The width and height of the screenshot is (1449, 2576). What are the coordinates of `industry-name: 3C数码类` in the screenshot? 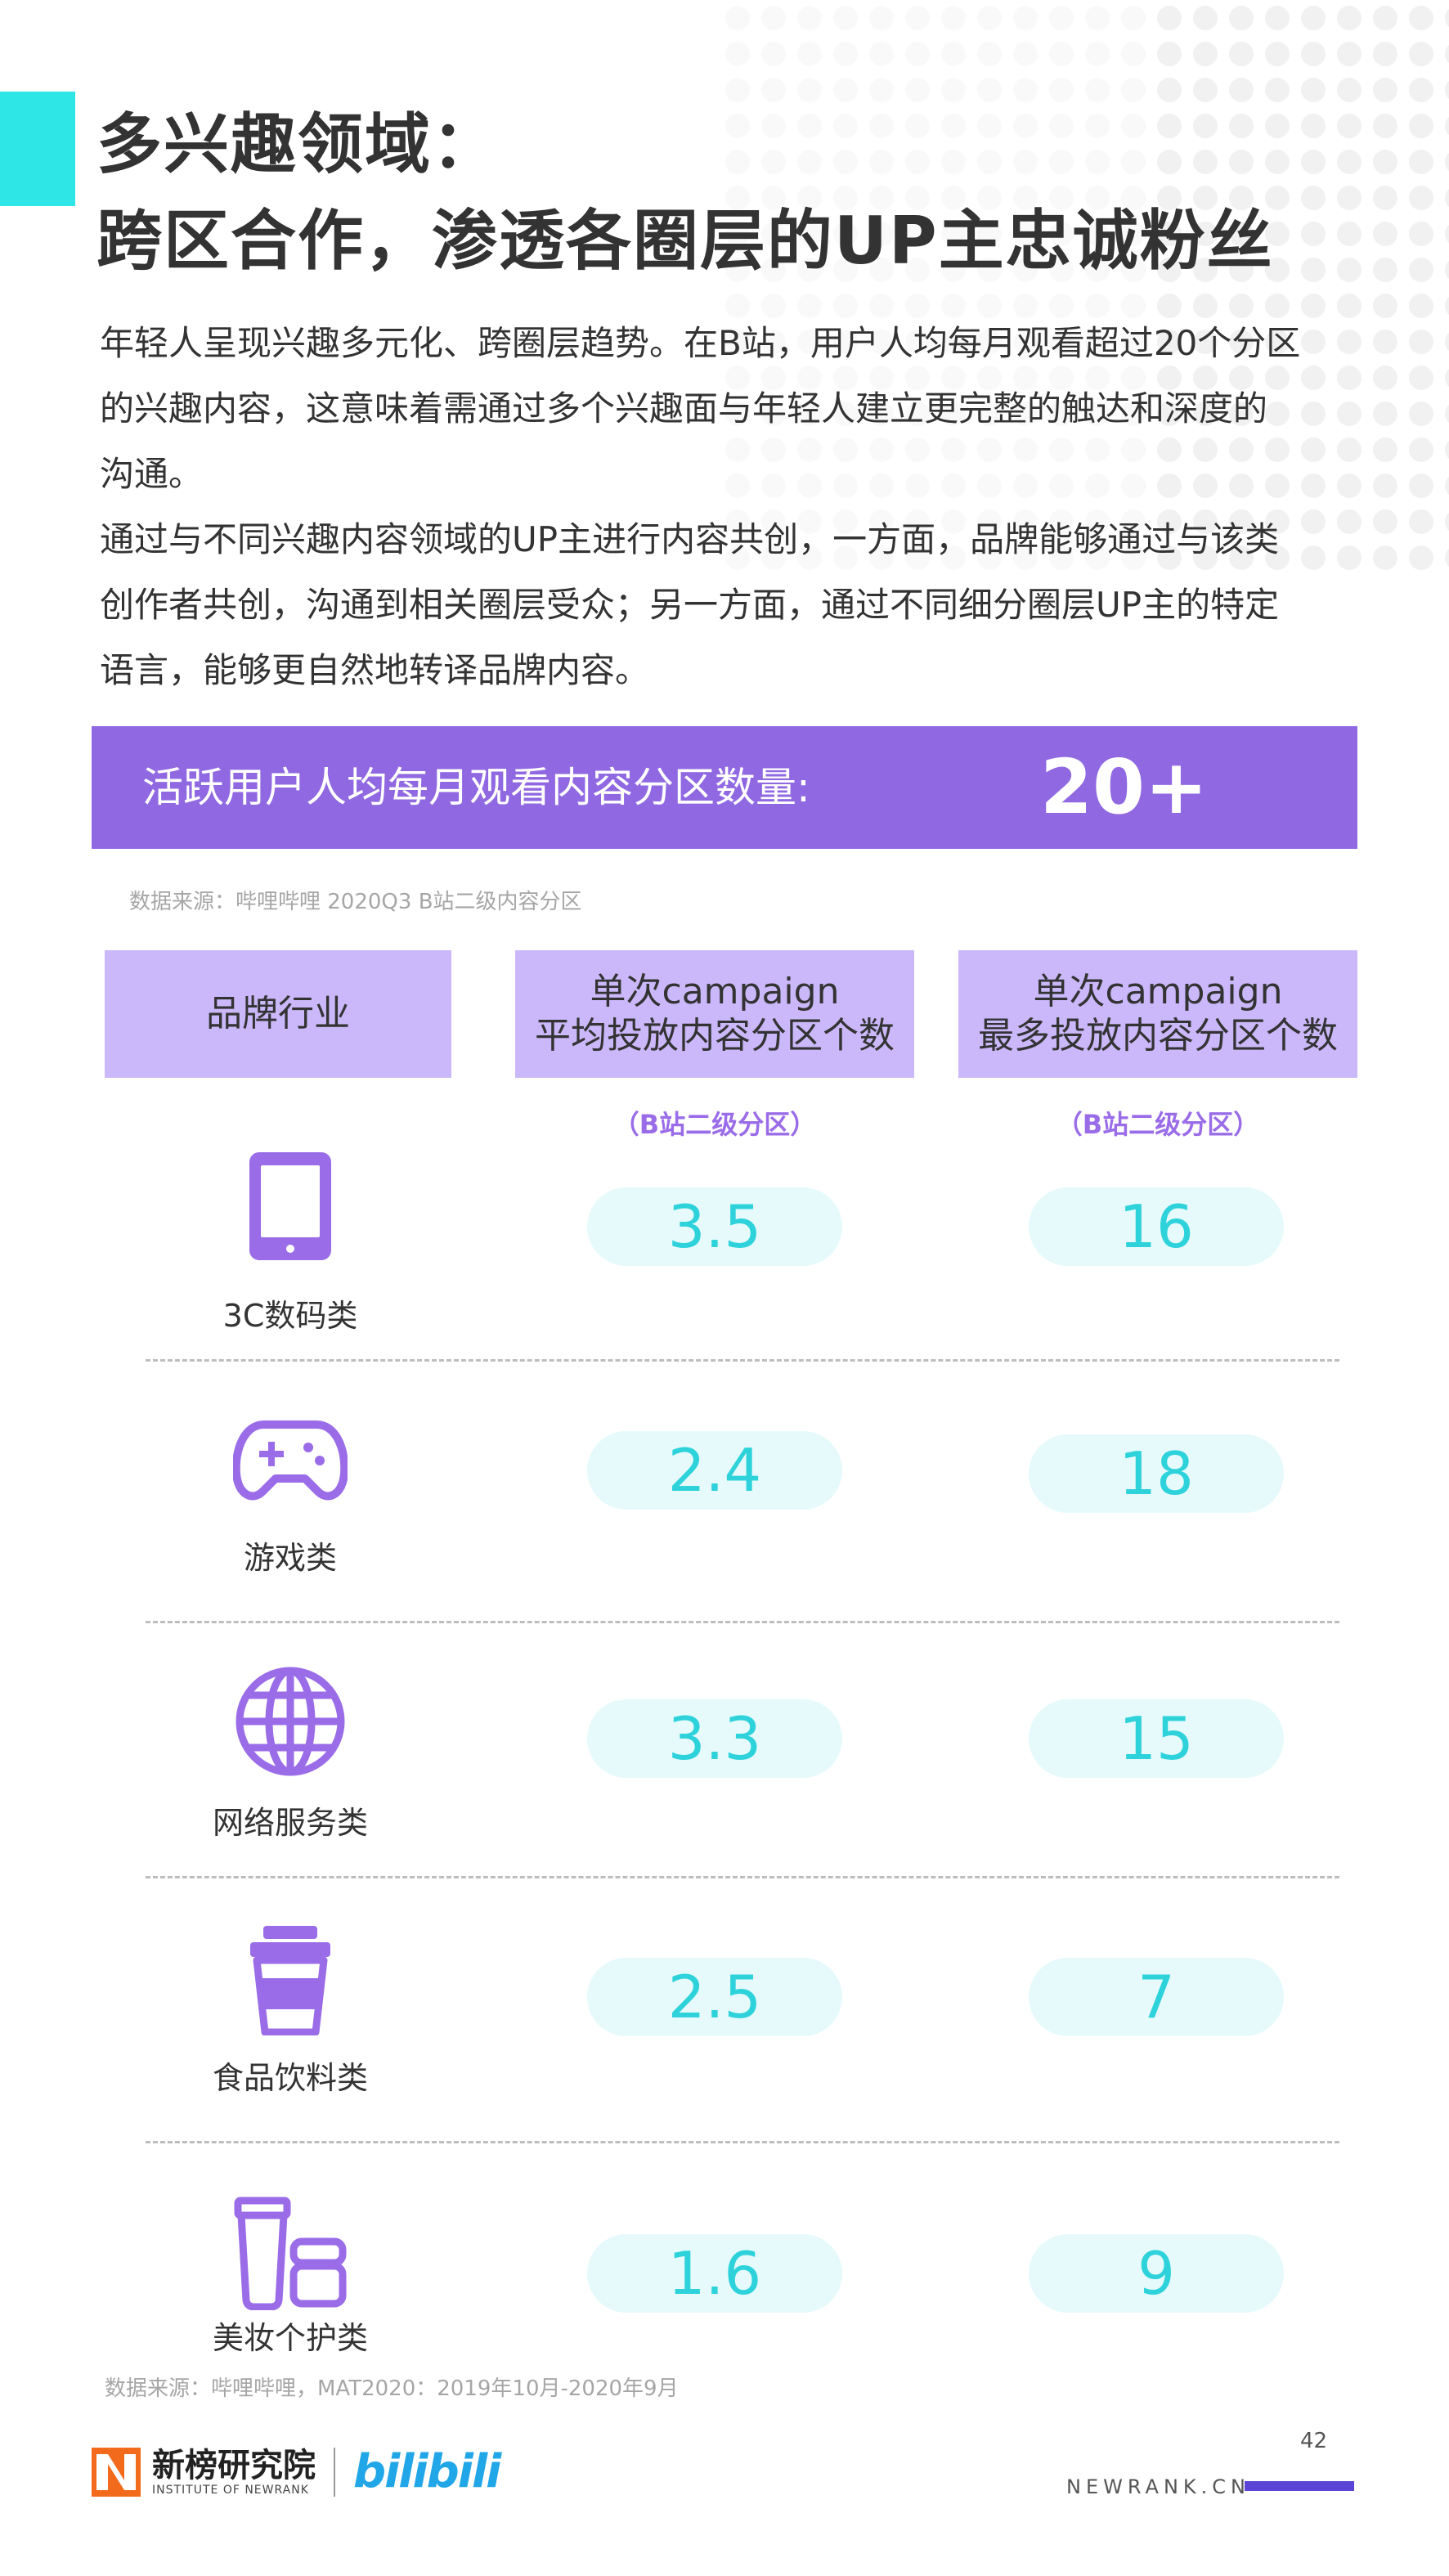 It's located at (290, 1316).